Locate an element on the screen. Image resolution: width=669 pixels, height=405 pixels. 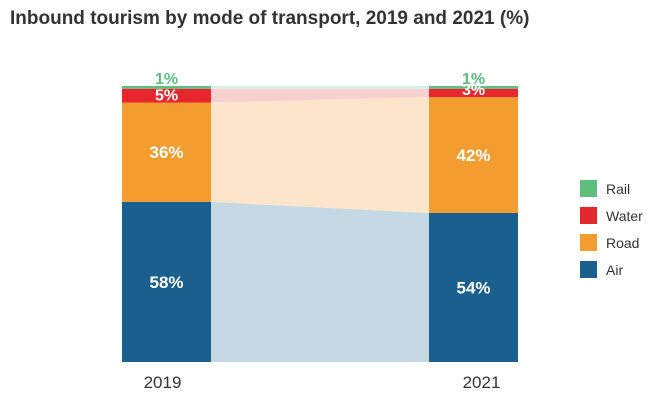
bar-air-2021 is located at coordinates (473, 287).